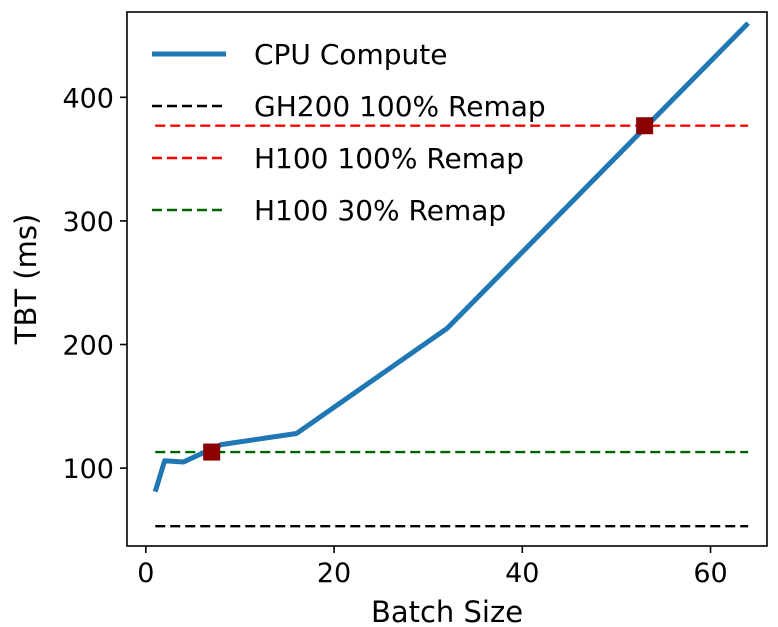 This screenshot has height=627, width=778. I want to click on legend-label-4: H100 30% Remap, so click(380, 210).